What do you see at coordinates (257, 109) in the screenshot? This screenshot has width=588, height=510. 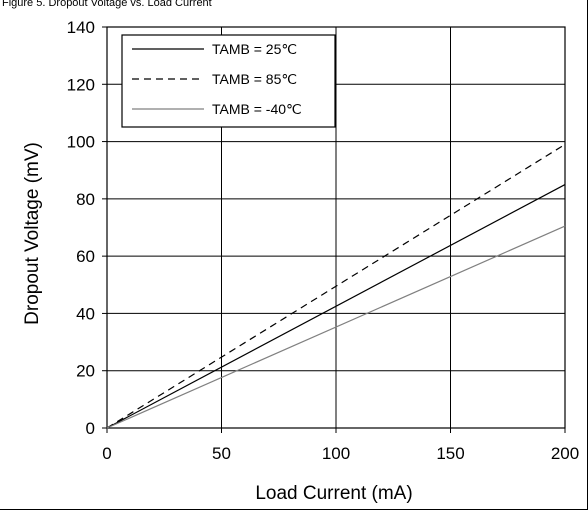 I see `legend-label: TAMB = -40℃` at bounding box center [257, 109].